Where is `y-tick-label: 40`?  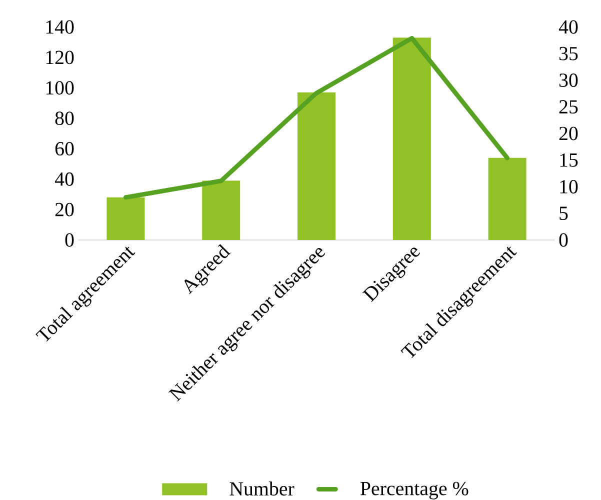
y-tick-label: 40 is located at coordinates (64, 179).